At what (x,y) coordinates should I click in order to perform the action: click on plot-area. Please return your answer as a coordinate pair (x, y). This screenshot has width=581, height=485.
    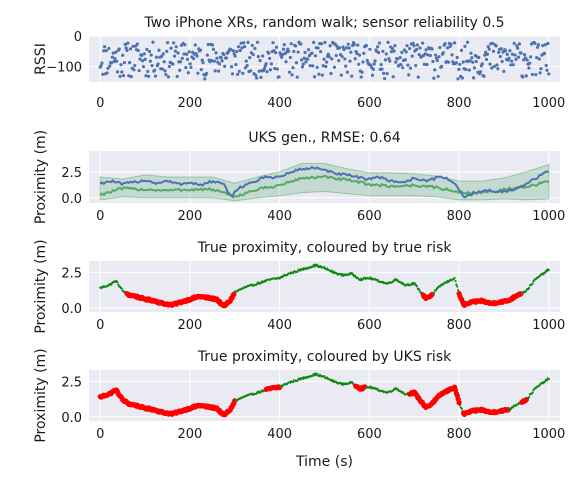
    Looking at the image, I should click on (324, 60).